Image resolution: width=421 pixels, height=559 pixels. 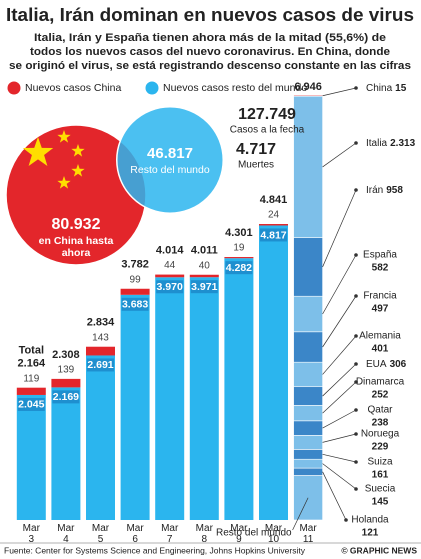 What do you see at coordinates (394, 190) in the screenshot?
I see `segment-value: 958` at bounding box center [394, 190].